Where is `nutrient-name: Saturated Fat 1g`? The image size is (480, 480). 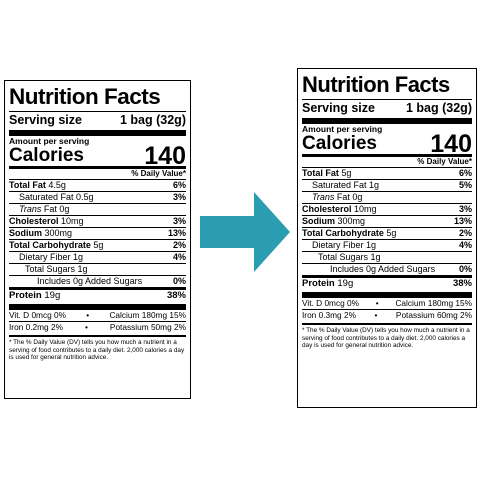
nutrient-name: Saturated Fat 1g is located at coordinates (346, 185).